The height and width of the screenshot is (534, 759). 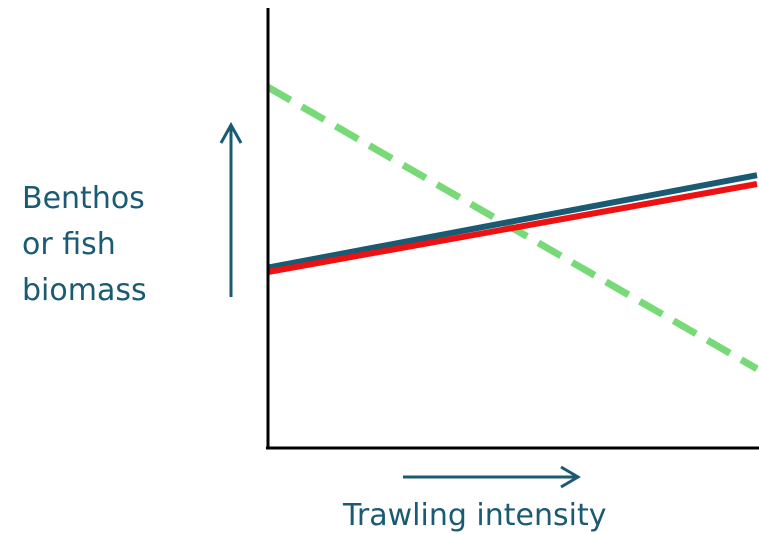 What do you see at coordinates (69, 244) in the screenshot?
I see `y-axis-label-line-2: or fish` at bounding box center [69, 244].